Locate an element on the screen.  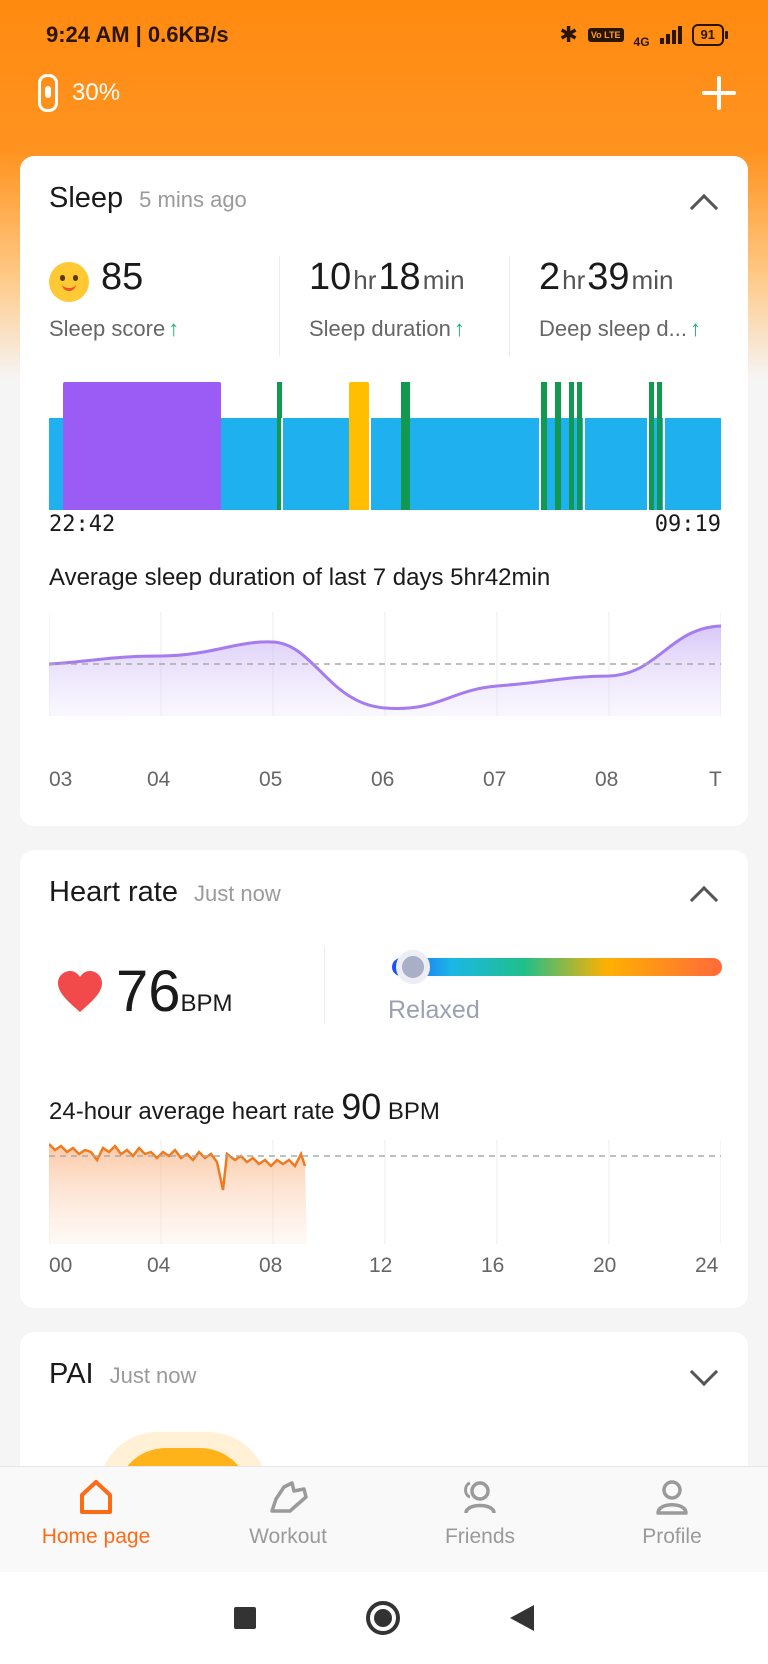
stage-rem is located at coordinates (359, 446).